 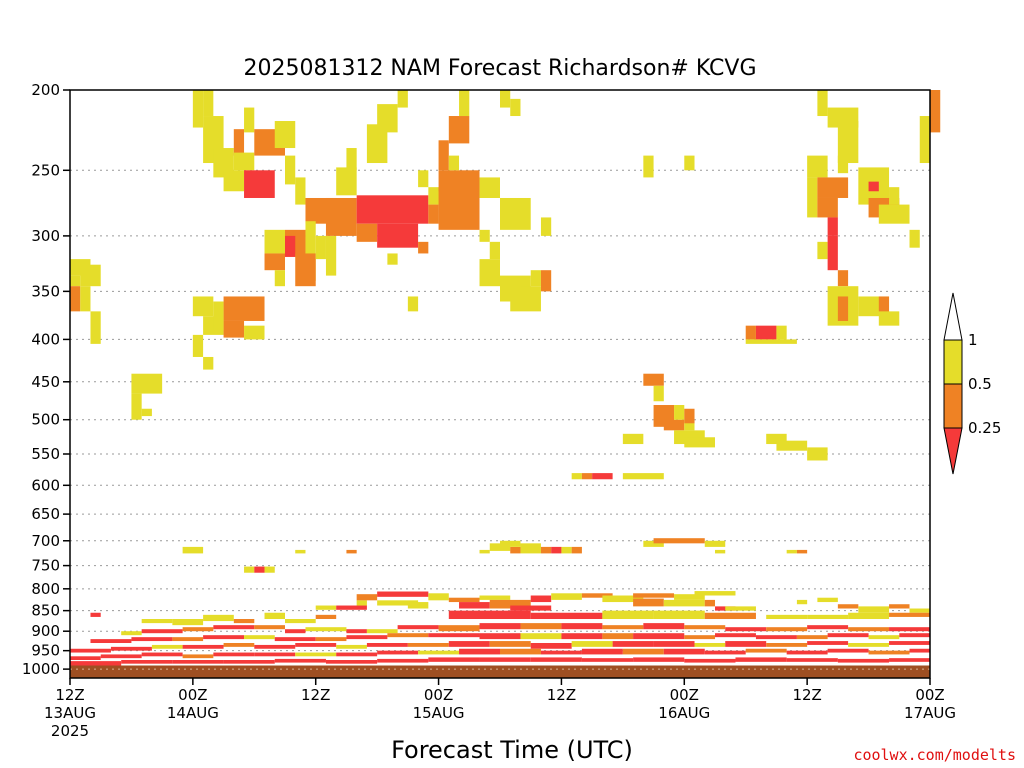 I want to click on ground-layer, so click(x=500, y=671).